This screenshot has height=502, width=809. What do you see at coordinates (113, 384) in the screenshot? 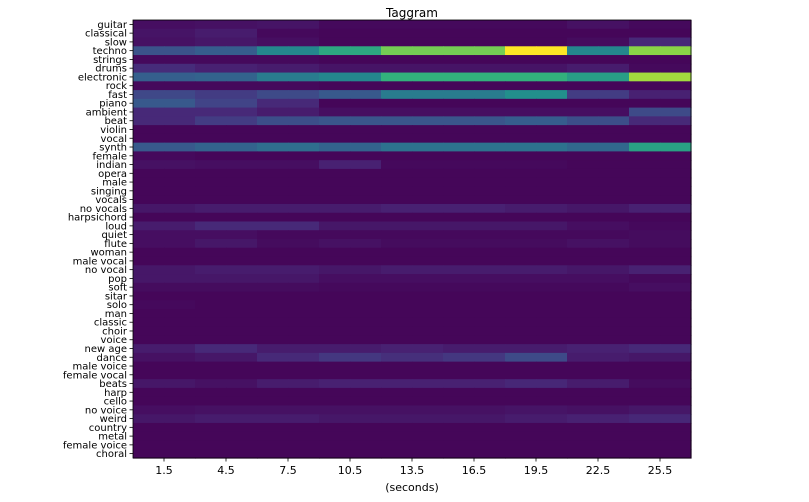
I see `y-tick-label: beats` at bounding box center [113, 384].